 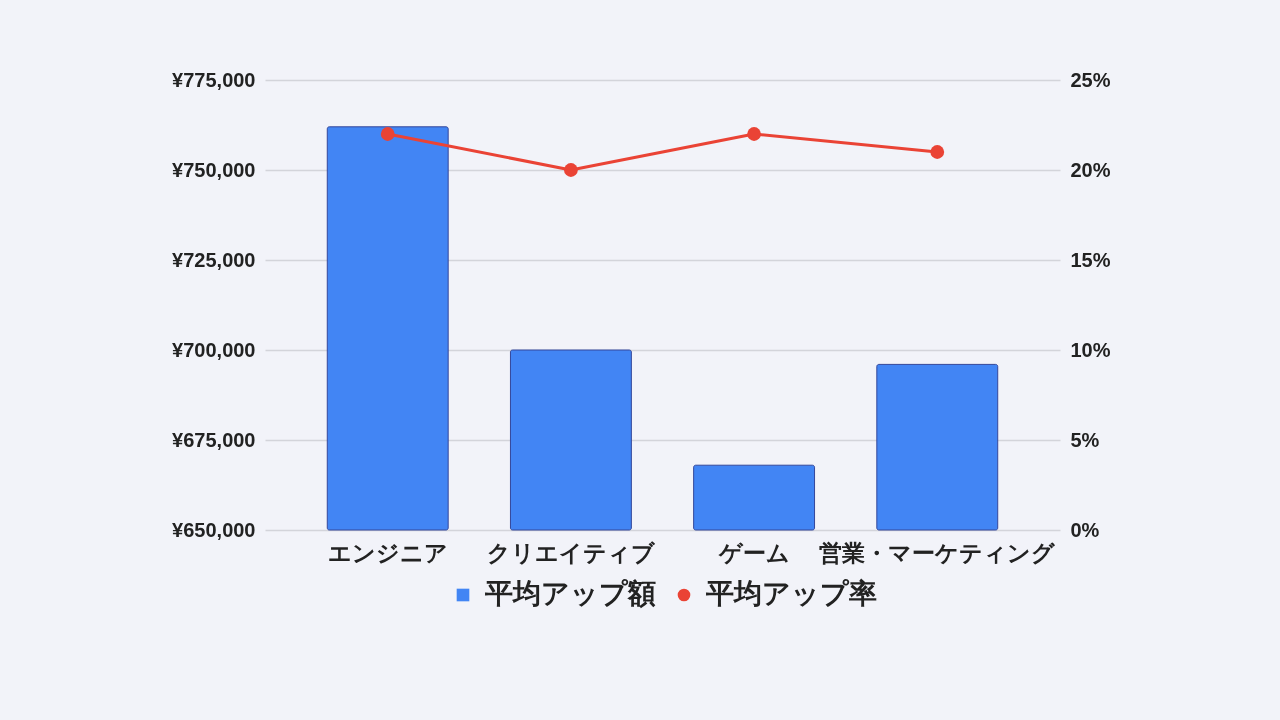 I want to click on y-tick-label: ¥700,000, so click(x=214, y=349).